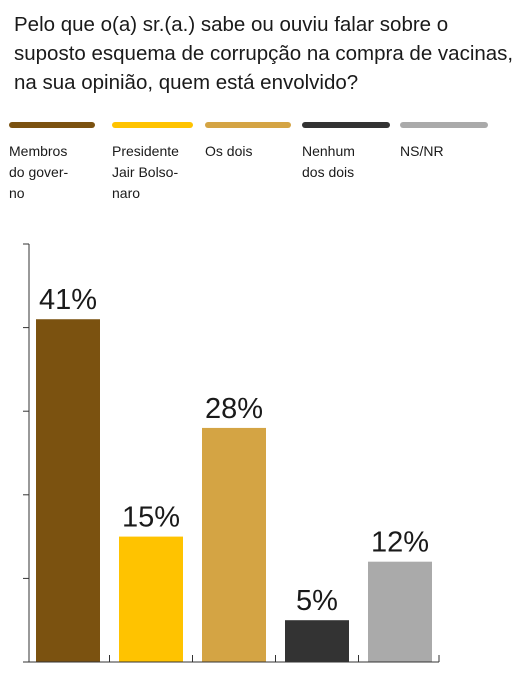 The width and height of the screenshot is (523, 676). Describe the element at coordinates (68, 300) in the screenshot. I see `bar-value-label: 41%` at that location.